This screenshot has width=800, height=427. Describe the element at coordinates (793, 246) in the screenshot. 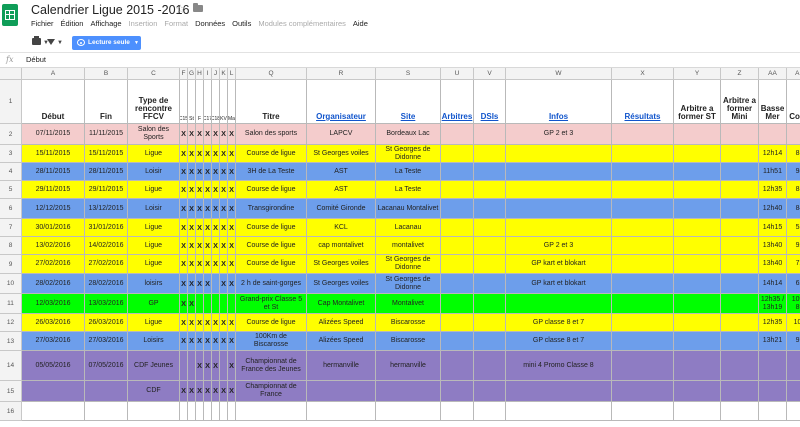

I see `table-cell: 92` at that location.